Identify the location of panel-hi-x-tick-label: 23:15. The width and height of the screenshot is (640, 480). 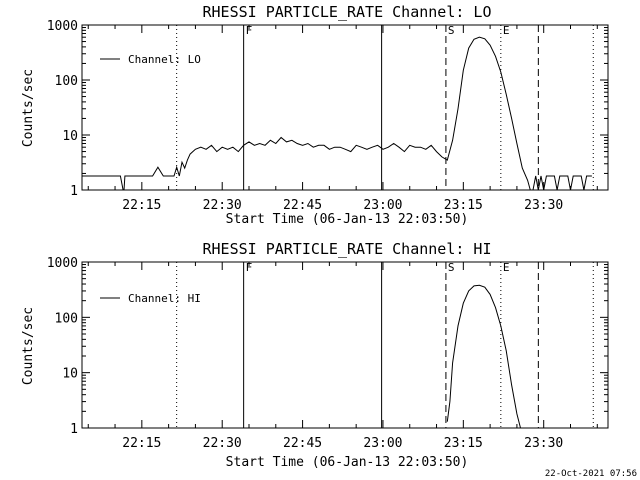
(463, 443).